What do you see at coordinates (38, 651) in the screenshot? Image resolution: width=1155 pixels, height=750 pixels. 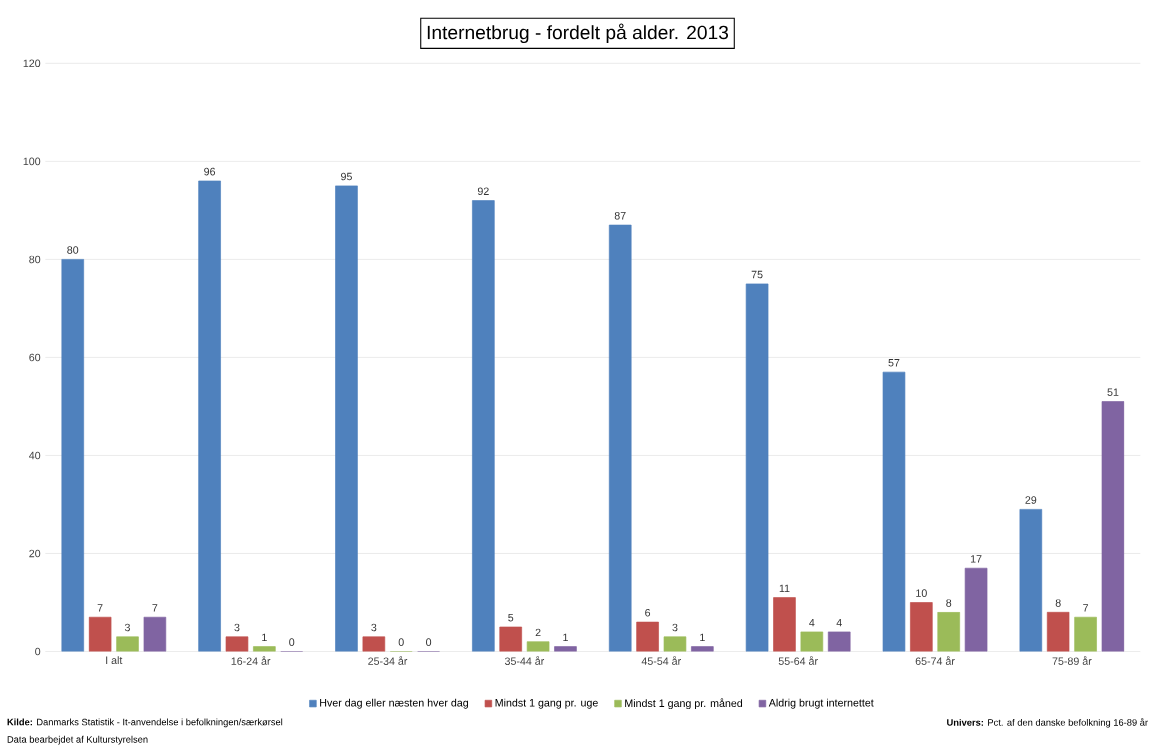 I see `y-tick-label: 0` at bounding box center [38, 651].